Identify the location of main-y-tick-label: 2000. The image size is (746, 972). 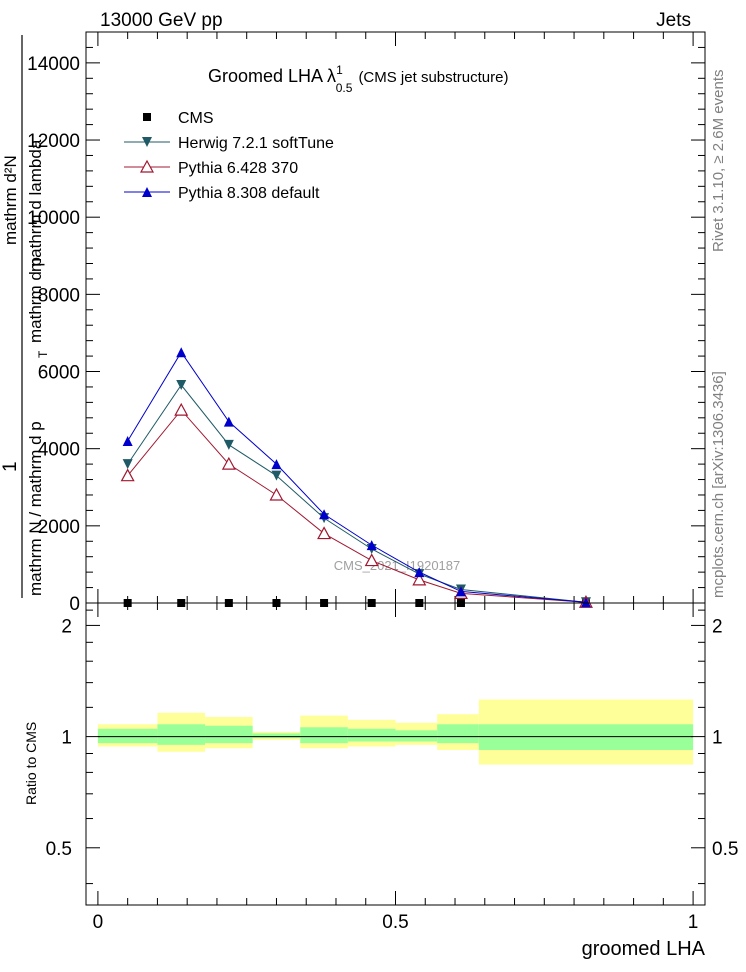
(59, 527).